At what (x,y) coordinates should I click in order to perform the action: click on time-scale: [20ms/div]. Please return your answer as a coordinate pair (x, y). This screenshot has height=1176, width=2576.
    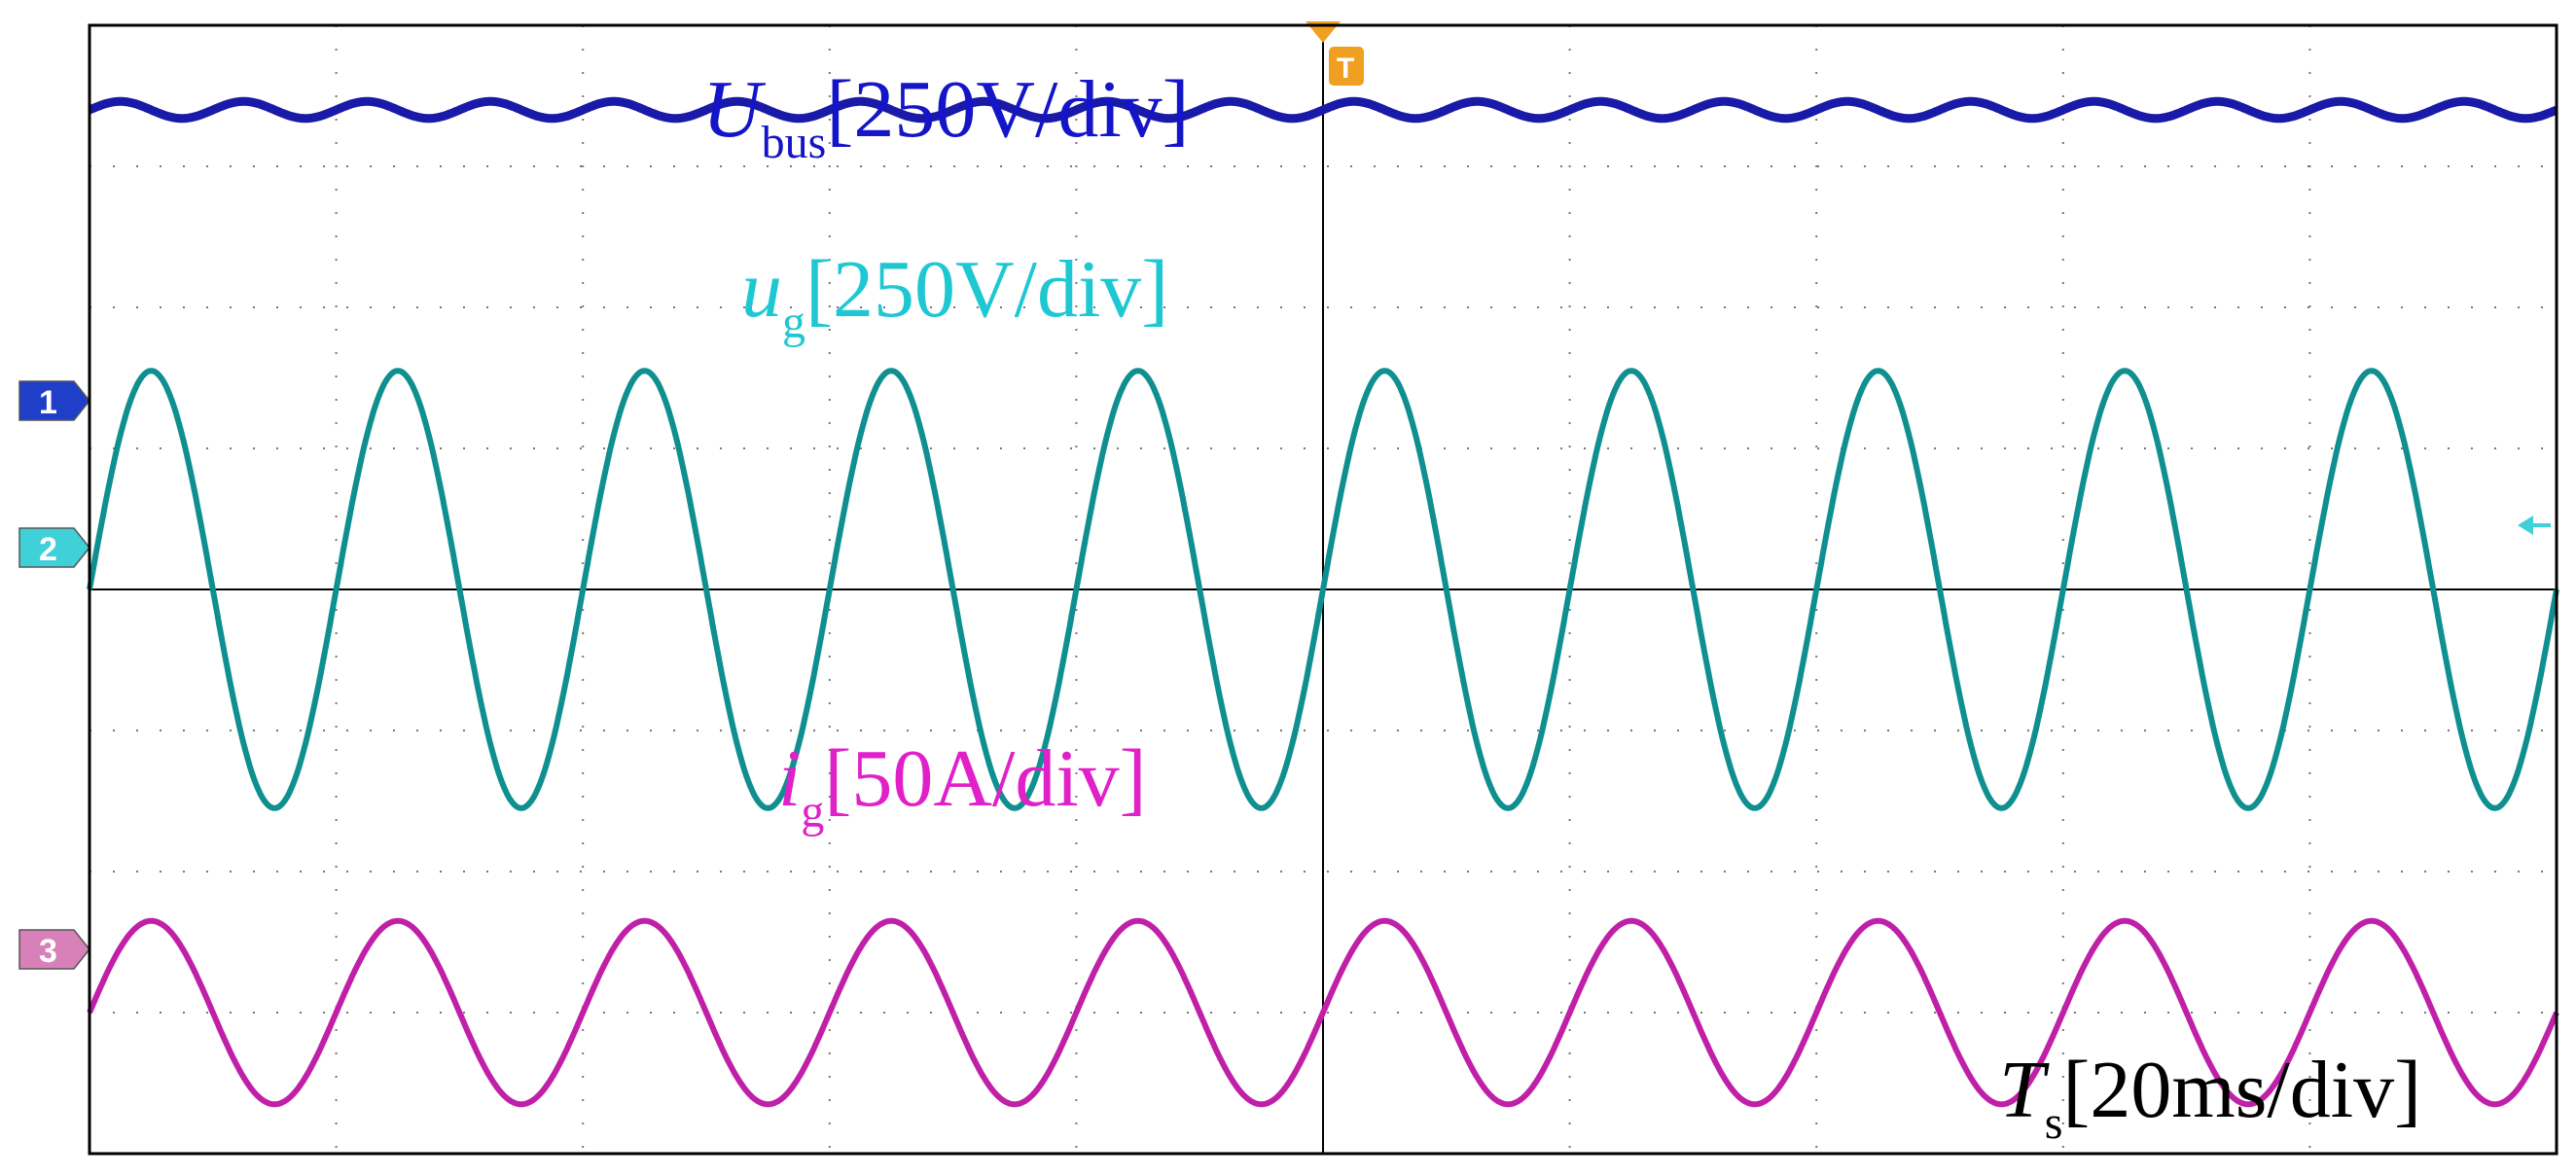
    Looking at the image, I should click on (2241, 1090).